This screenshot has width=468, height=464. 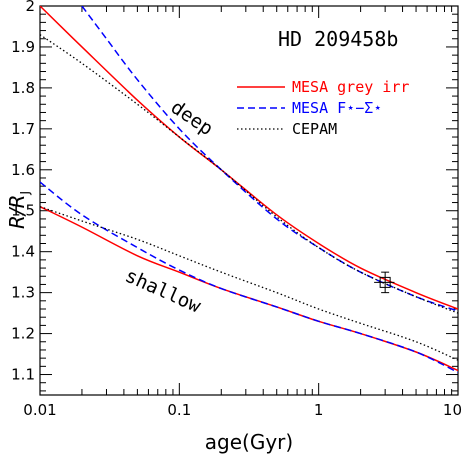 I want to click on y-tick-label: 1.2, so click(x=23, y=334).